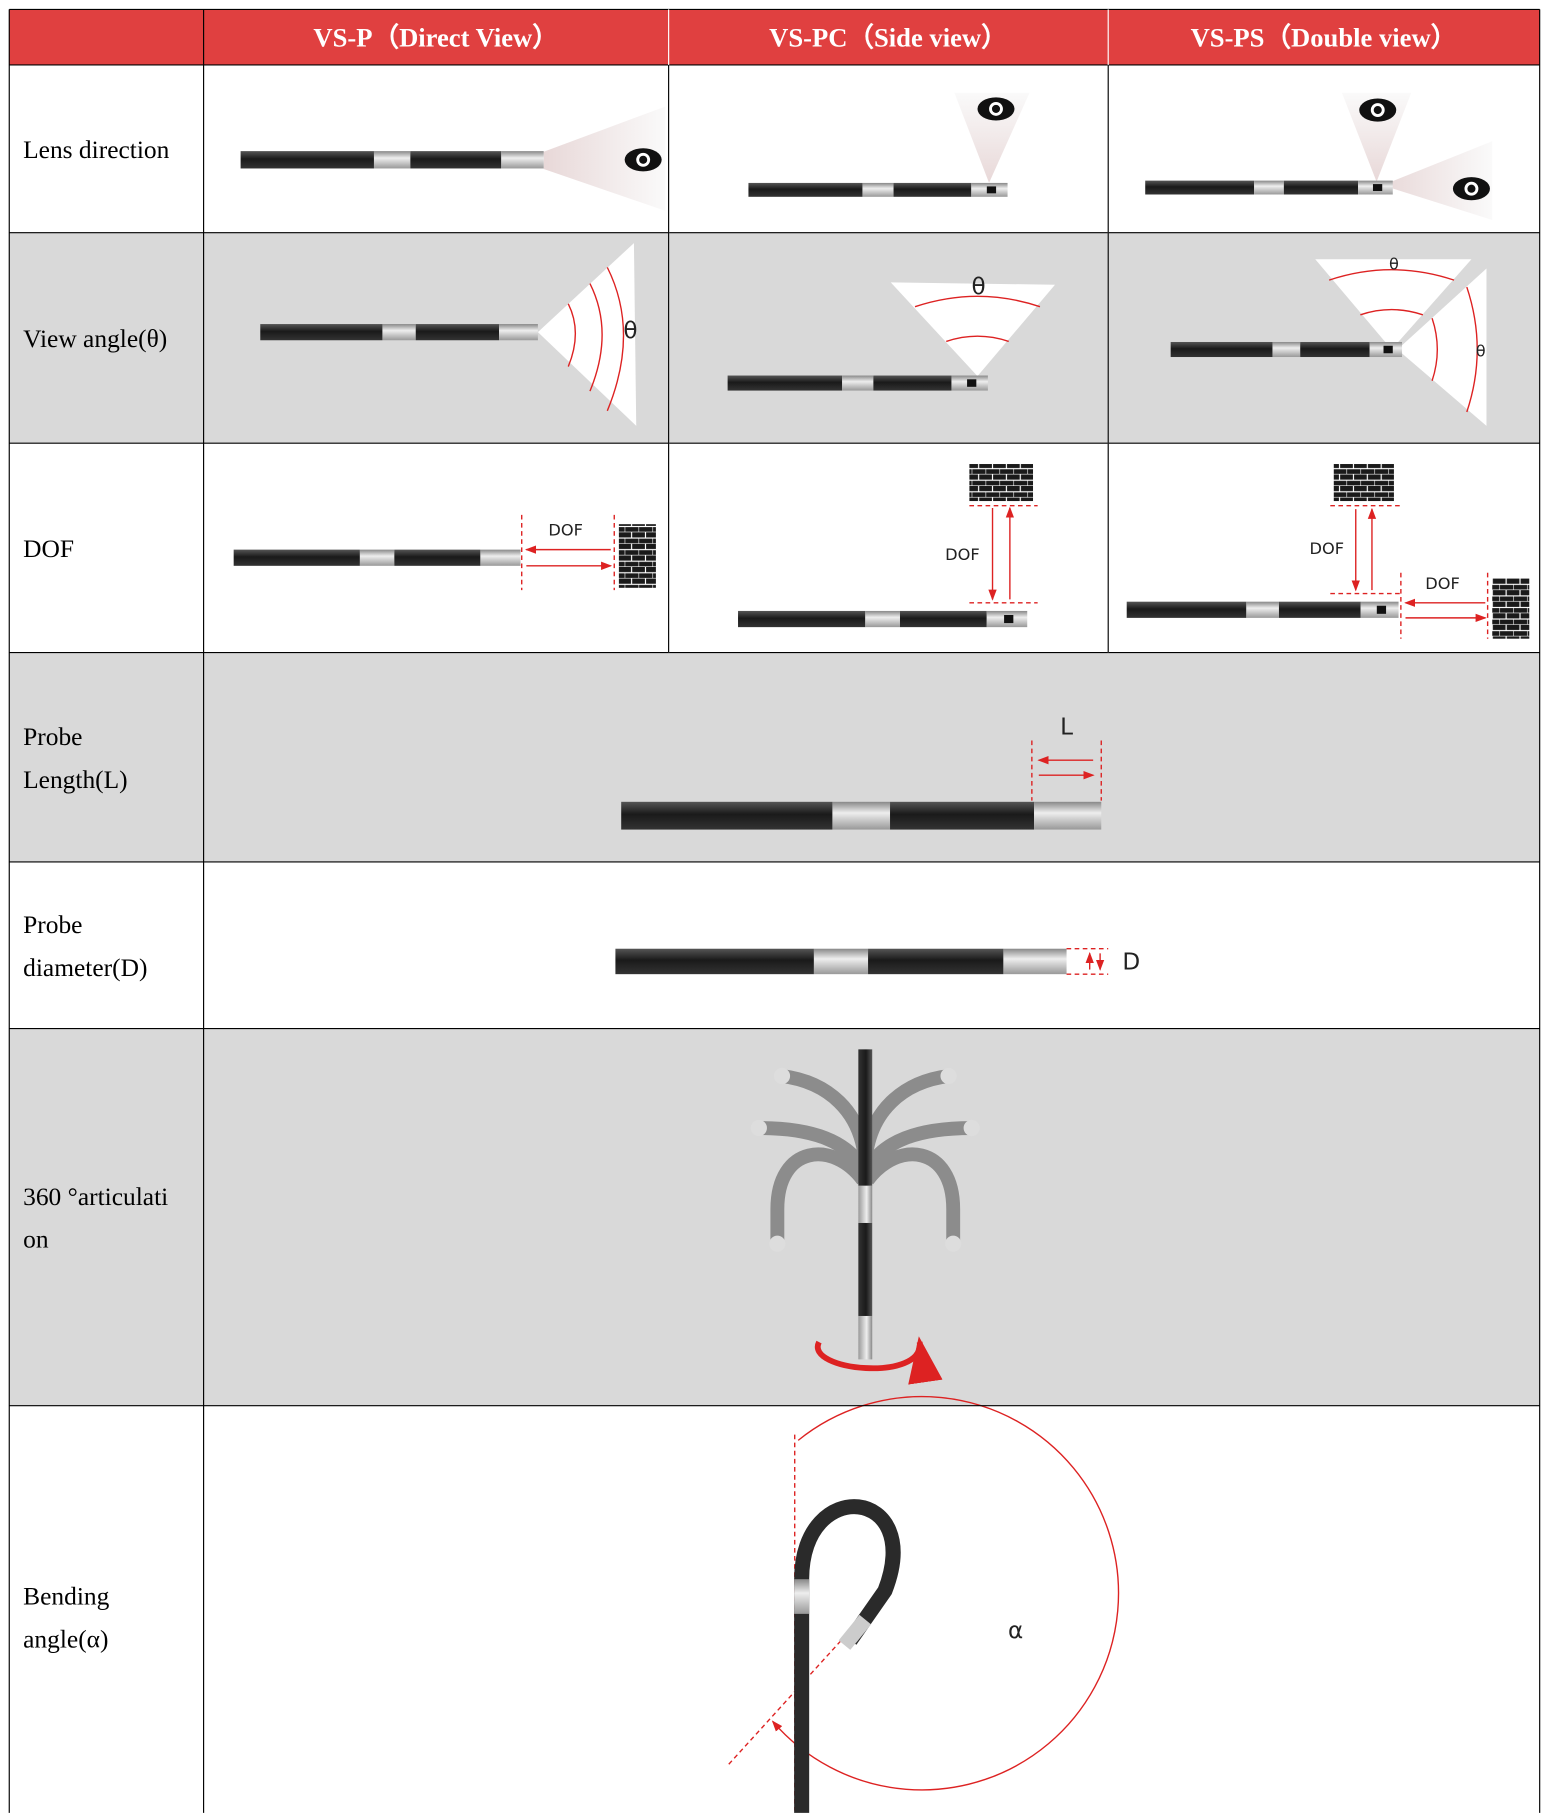 This screenshot has width=1542, height=1813. Describe the element at coordinates (66, 1596) in the screenshot. I see `row-label: Bending` at that location.